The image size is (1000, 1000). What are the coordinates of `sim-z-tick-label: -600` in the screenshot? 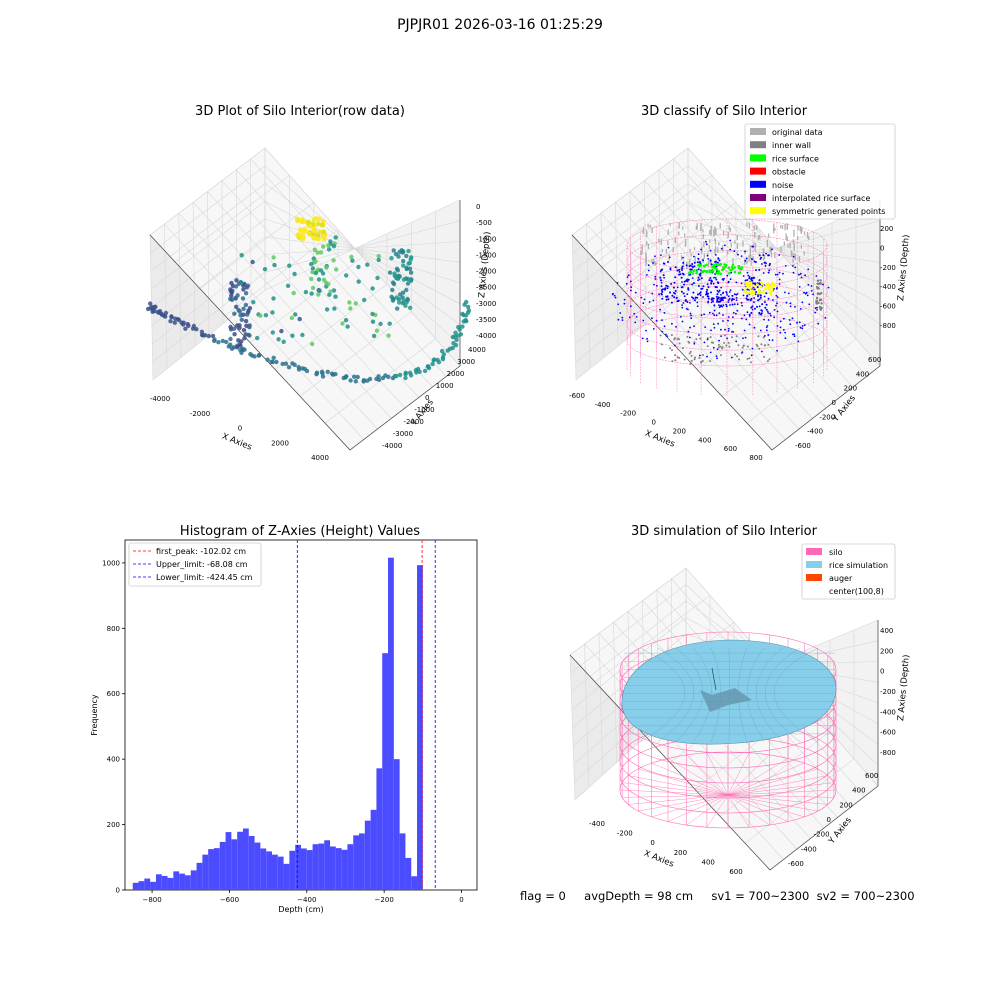 It's located at (888, 733).